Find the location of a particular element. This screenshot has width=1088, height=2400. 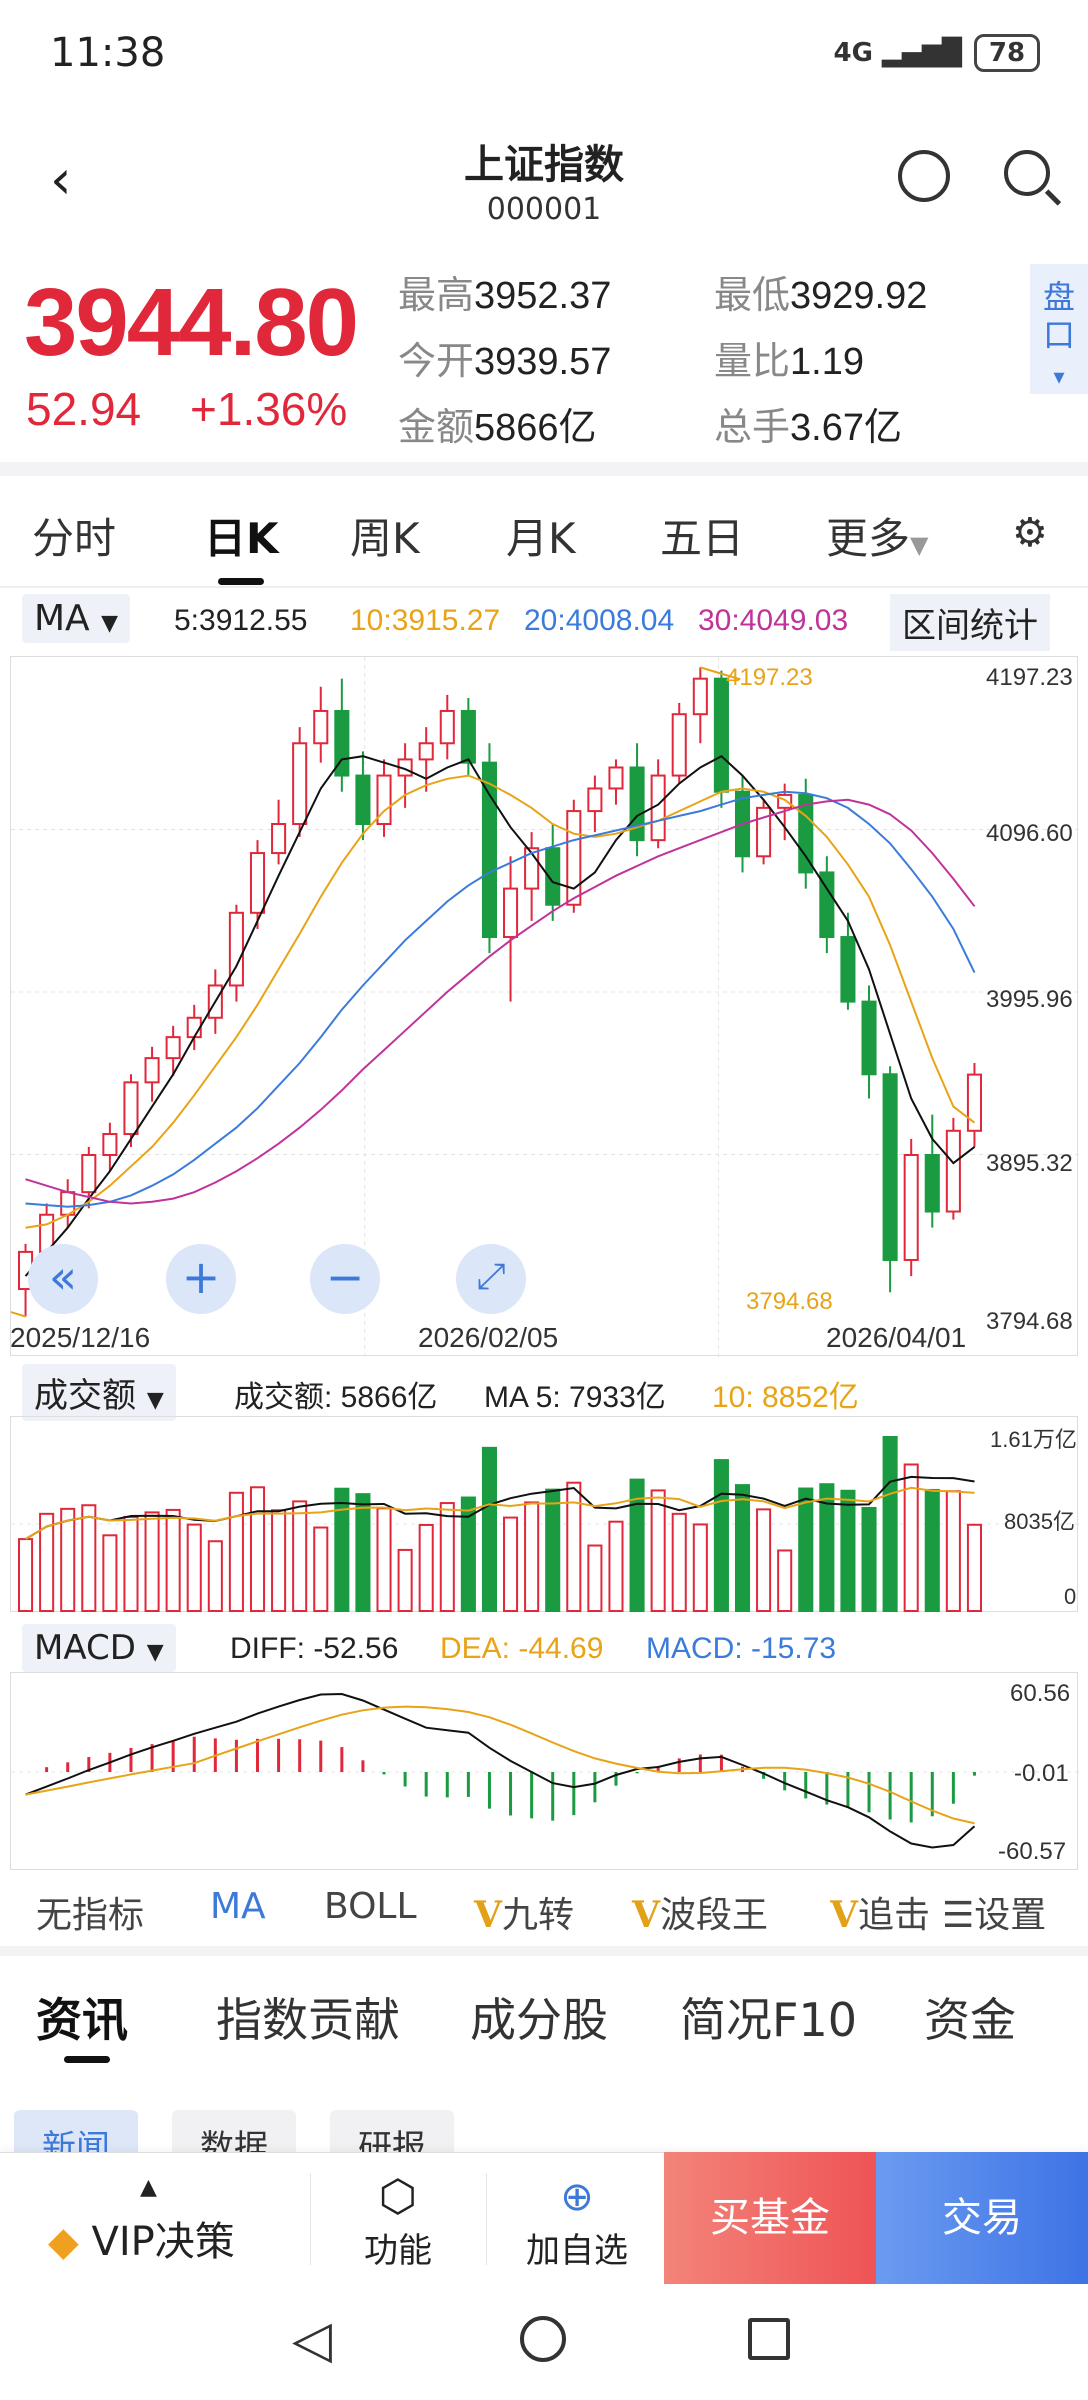

diff-line is located at coordinates (500, 1770).